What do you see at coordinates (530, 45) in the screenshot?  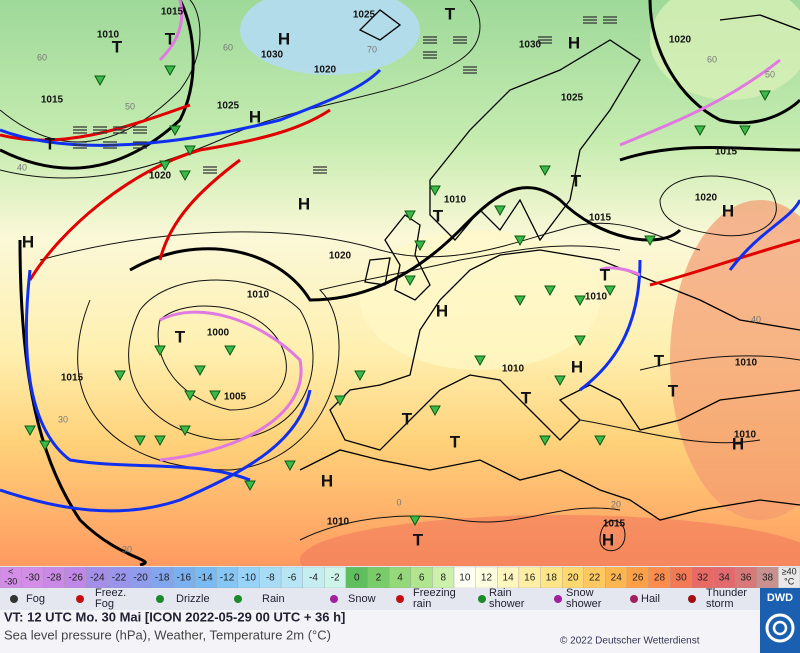 I see `pressure-label: 1030` at bounding box center [530, 45].